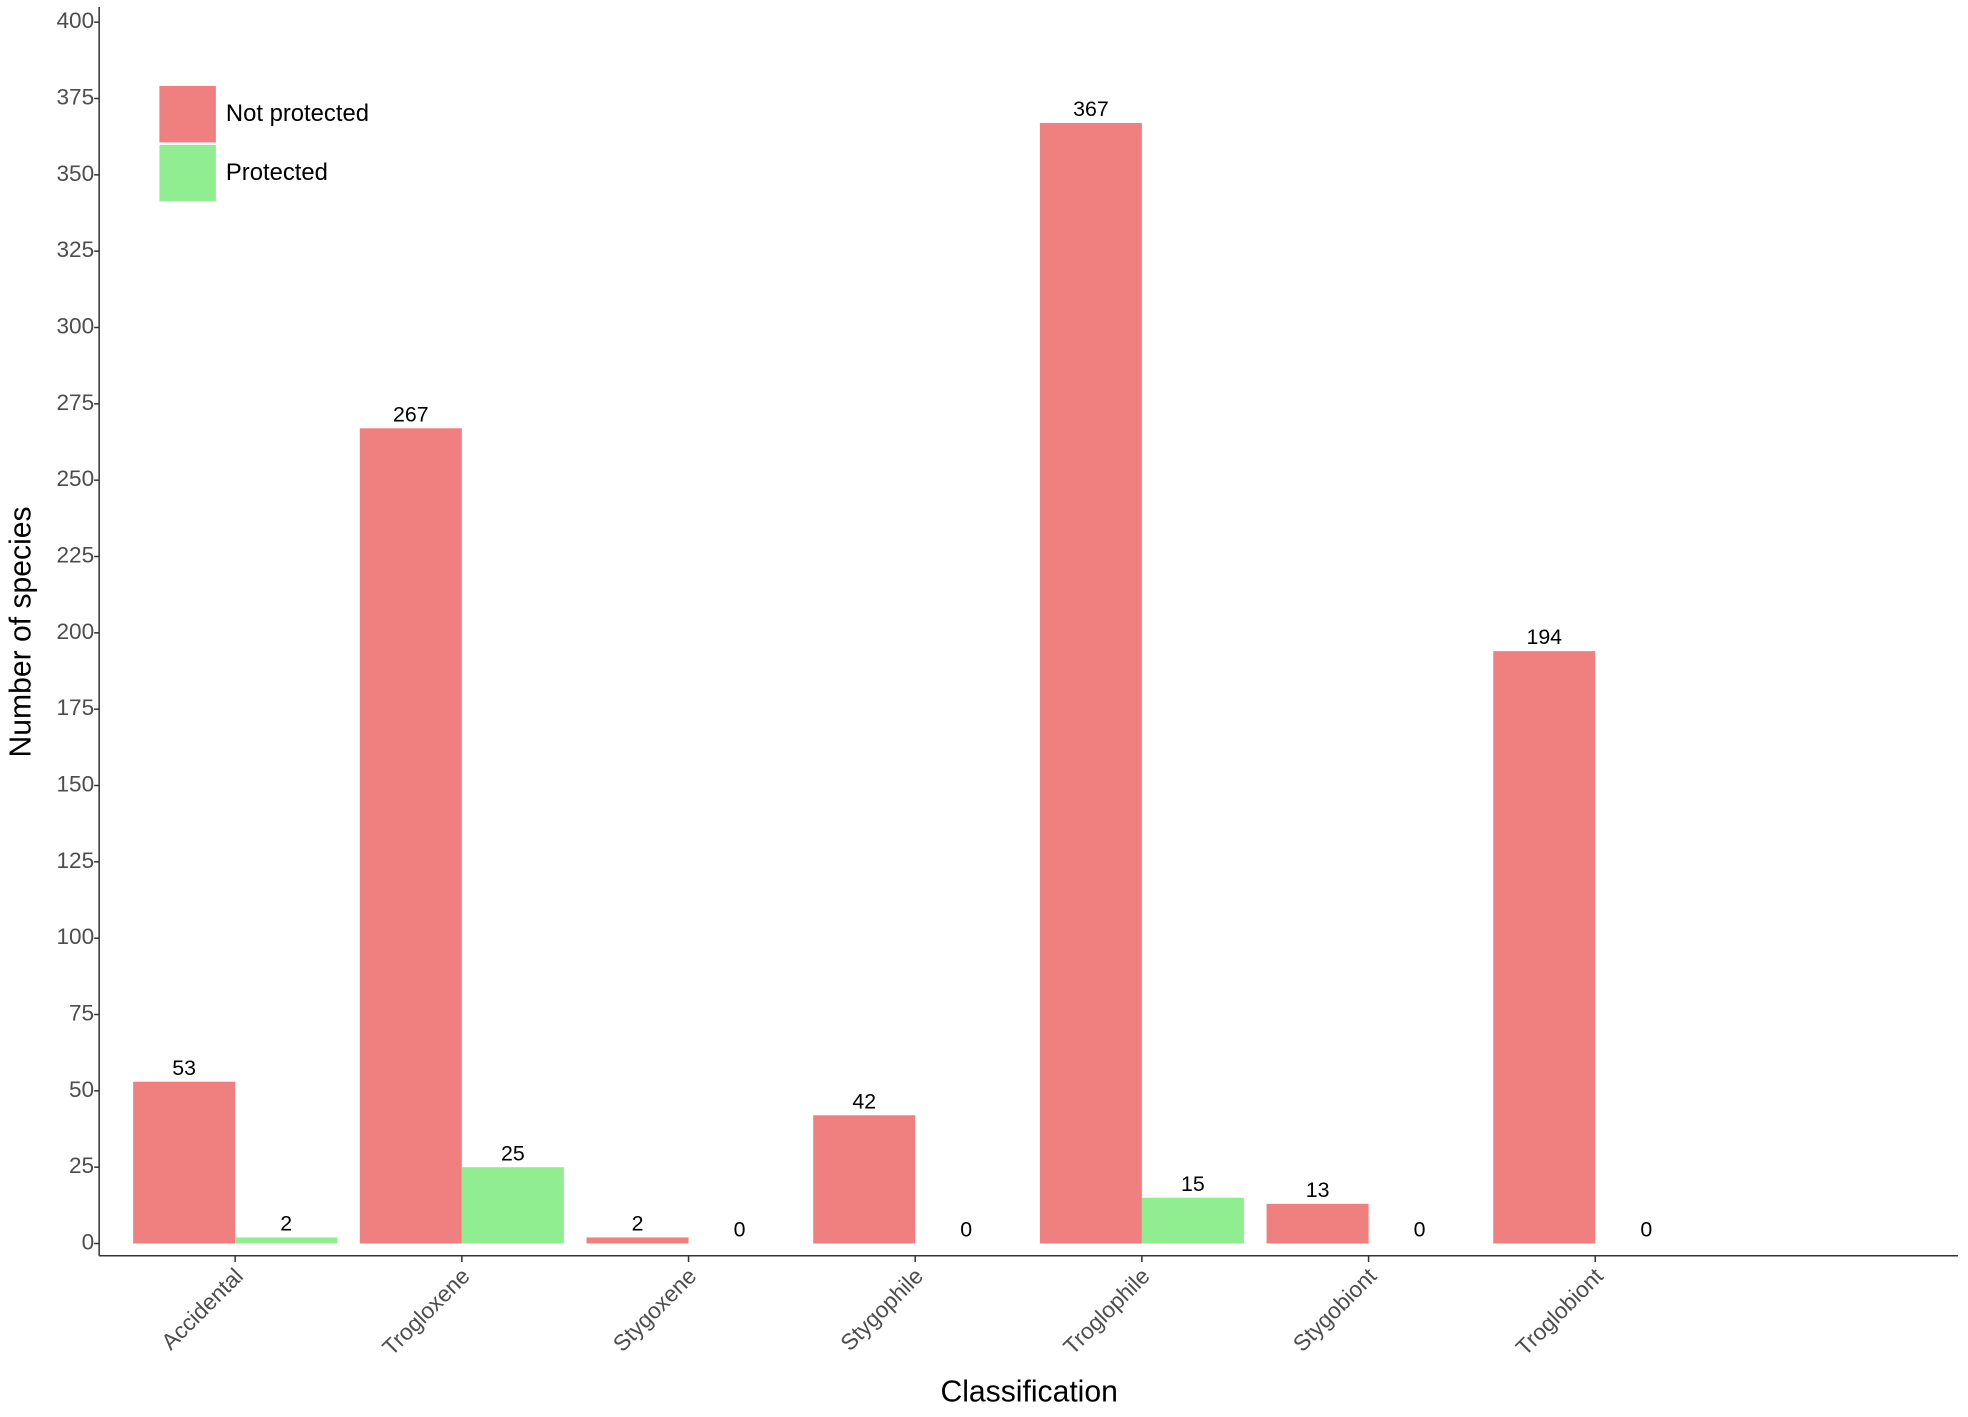  Describe the element at coordinates (1544, 637) in the screenshot. I see `value-label: 194` at that location.